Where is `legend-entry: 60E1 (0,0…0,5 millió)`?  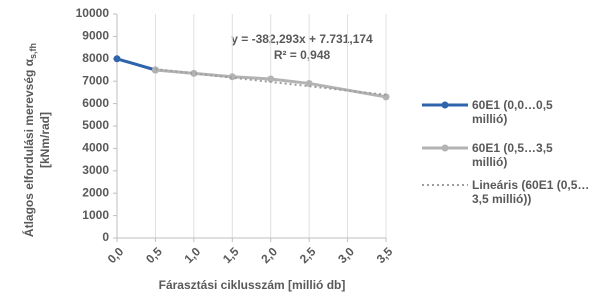 legend-entry: 60E1 (0,0…0,5 millió) is located at coordinates (507, 112).